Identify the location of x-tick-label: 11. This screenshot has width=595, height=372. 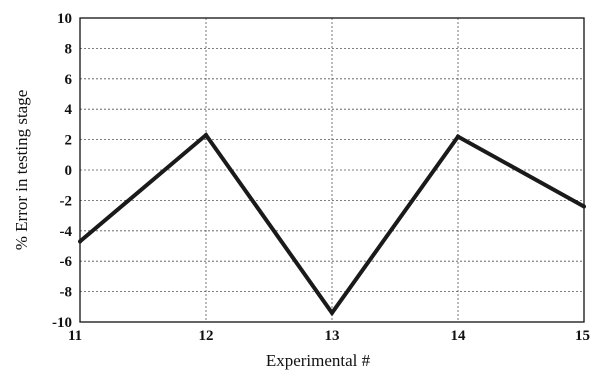
(75, 336).